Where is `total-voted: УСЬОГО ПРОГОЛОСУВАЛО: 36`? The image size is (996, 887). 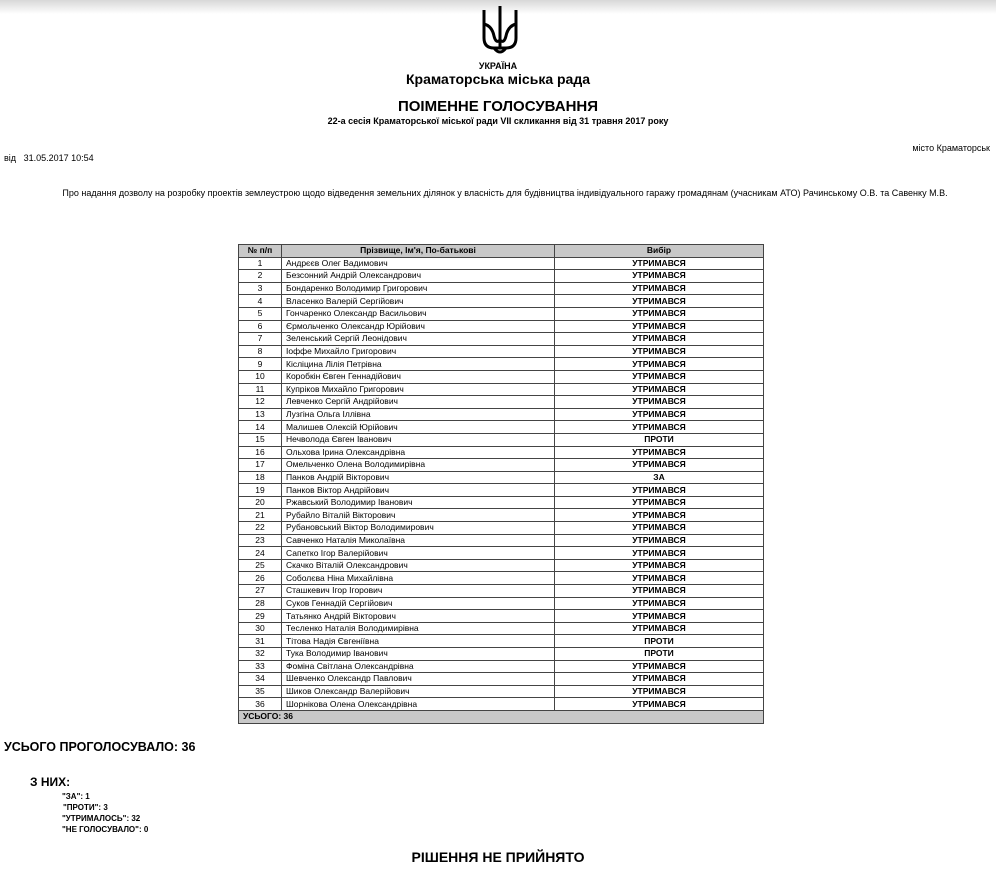
total-voted: УСЬОГО ПРОГОЛОСУВАЛО: 36 is located at coordinates (100, 747).